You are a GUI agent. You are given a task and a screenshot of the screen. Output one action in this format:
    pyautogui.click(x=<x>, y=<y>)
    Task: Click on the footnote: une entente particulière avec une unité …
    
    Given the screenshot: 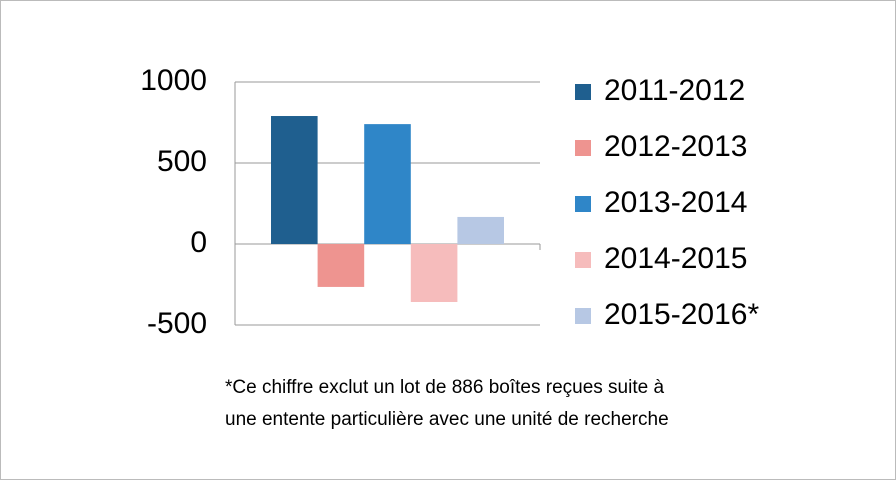 What is the action you would take?
    pyautogui.click(x=447, y=419)
    